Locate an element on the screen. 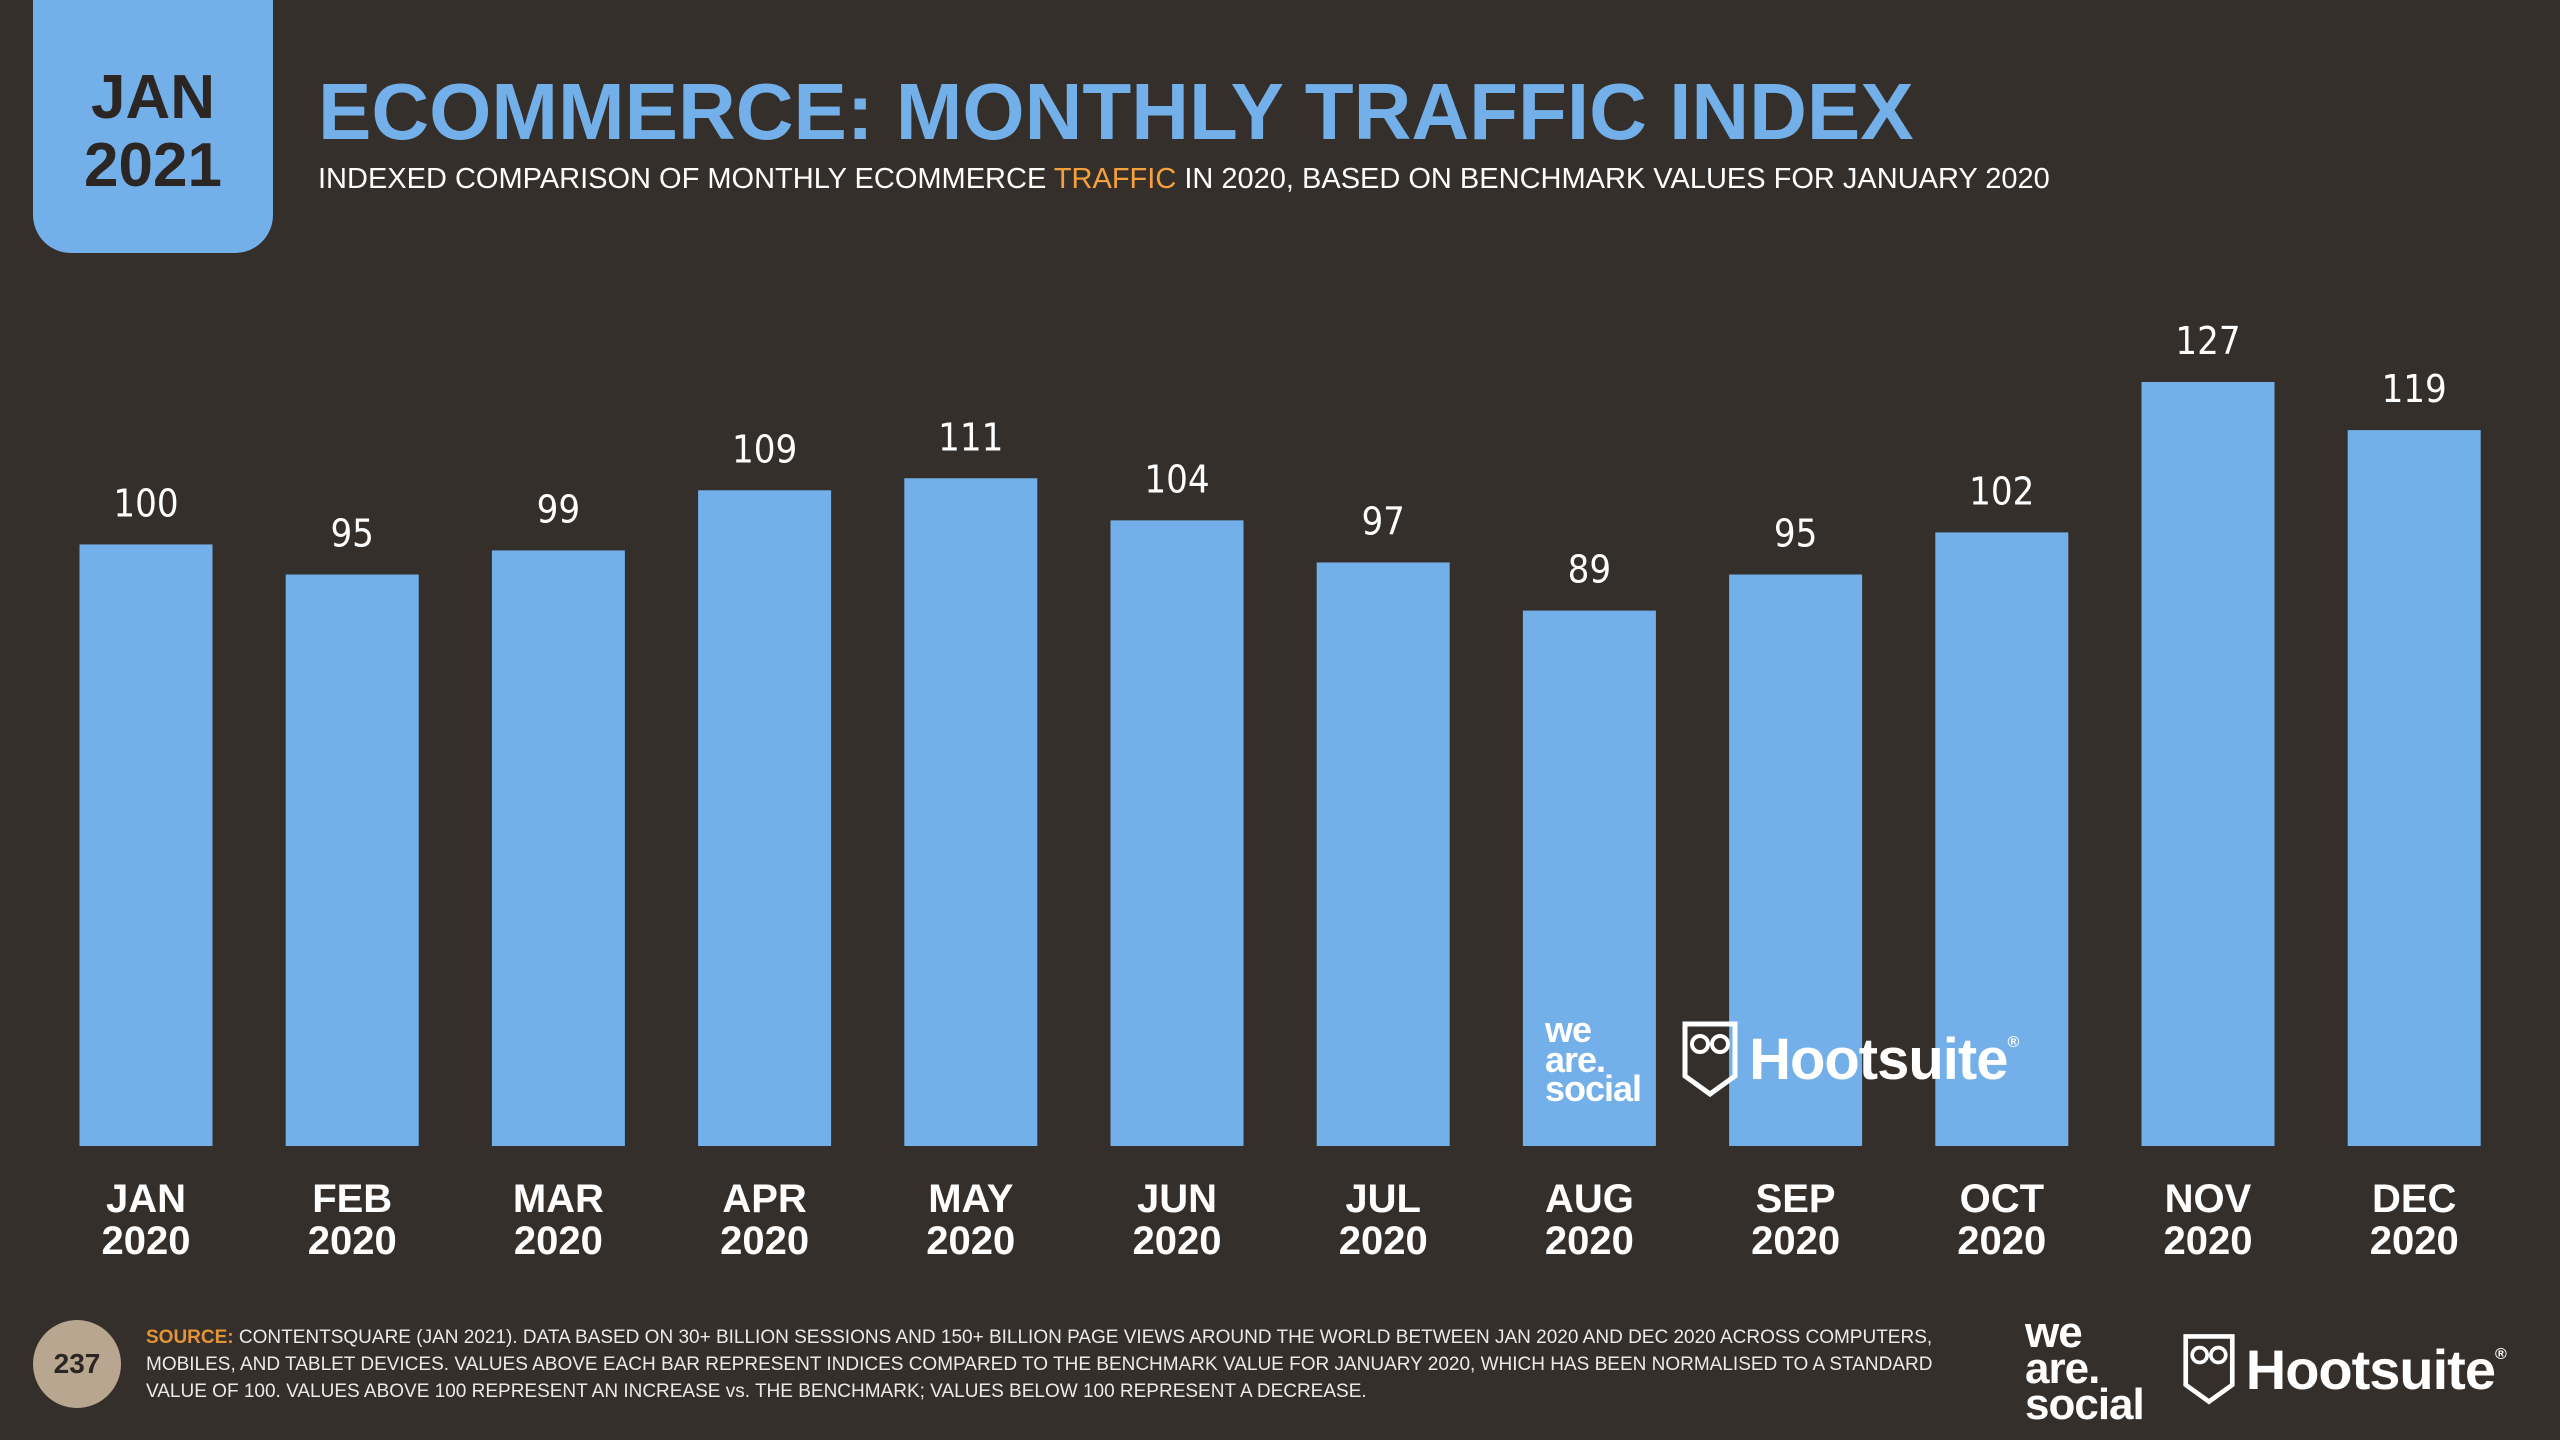  bar-value-label: 89 is located at coordinates (1590, 570).